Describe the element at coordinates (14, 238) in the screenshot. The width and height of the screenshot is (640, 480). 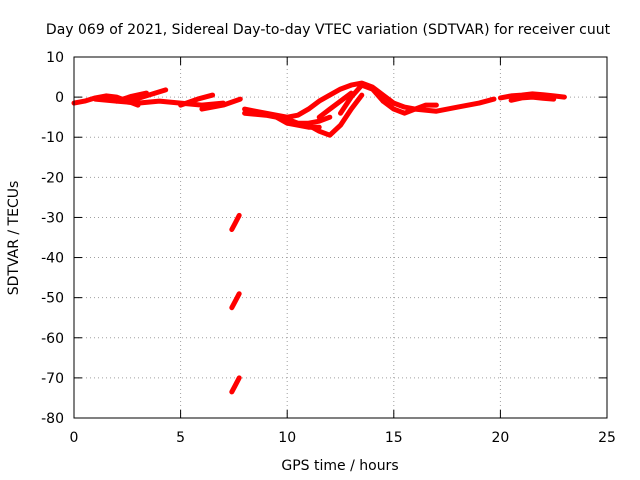
I see `y-axis-label: SDTVAR / TECUs` at that location.